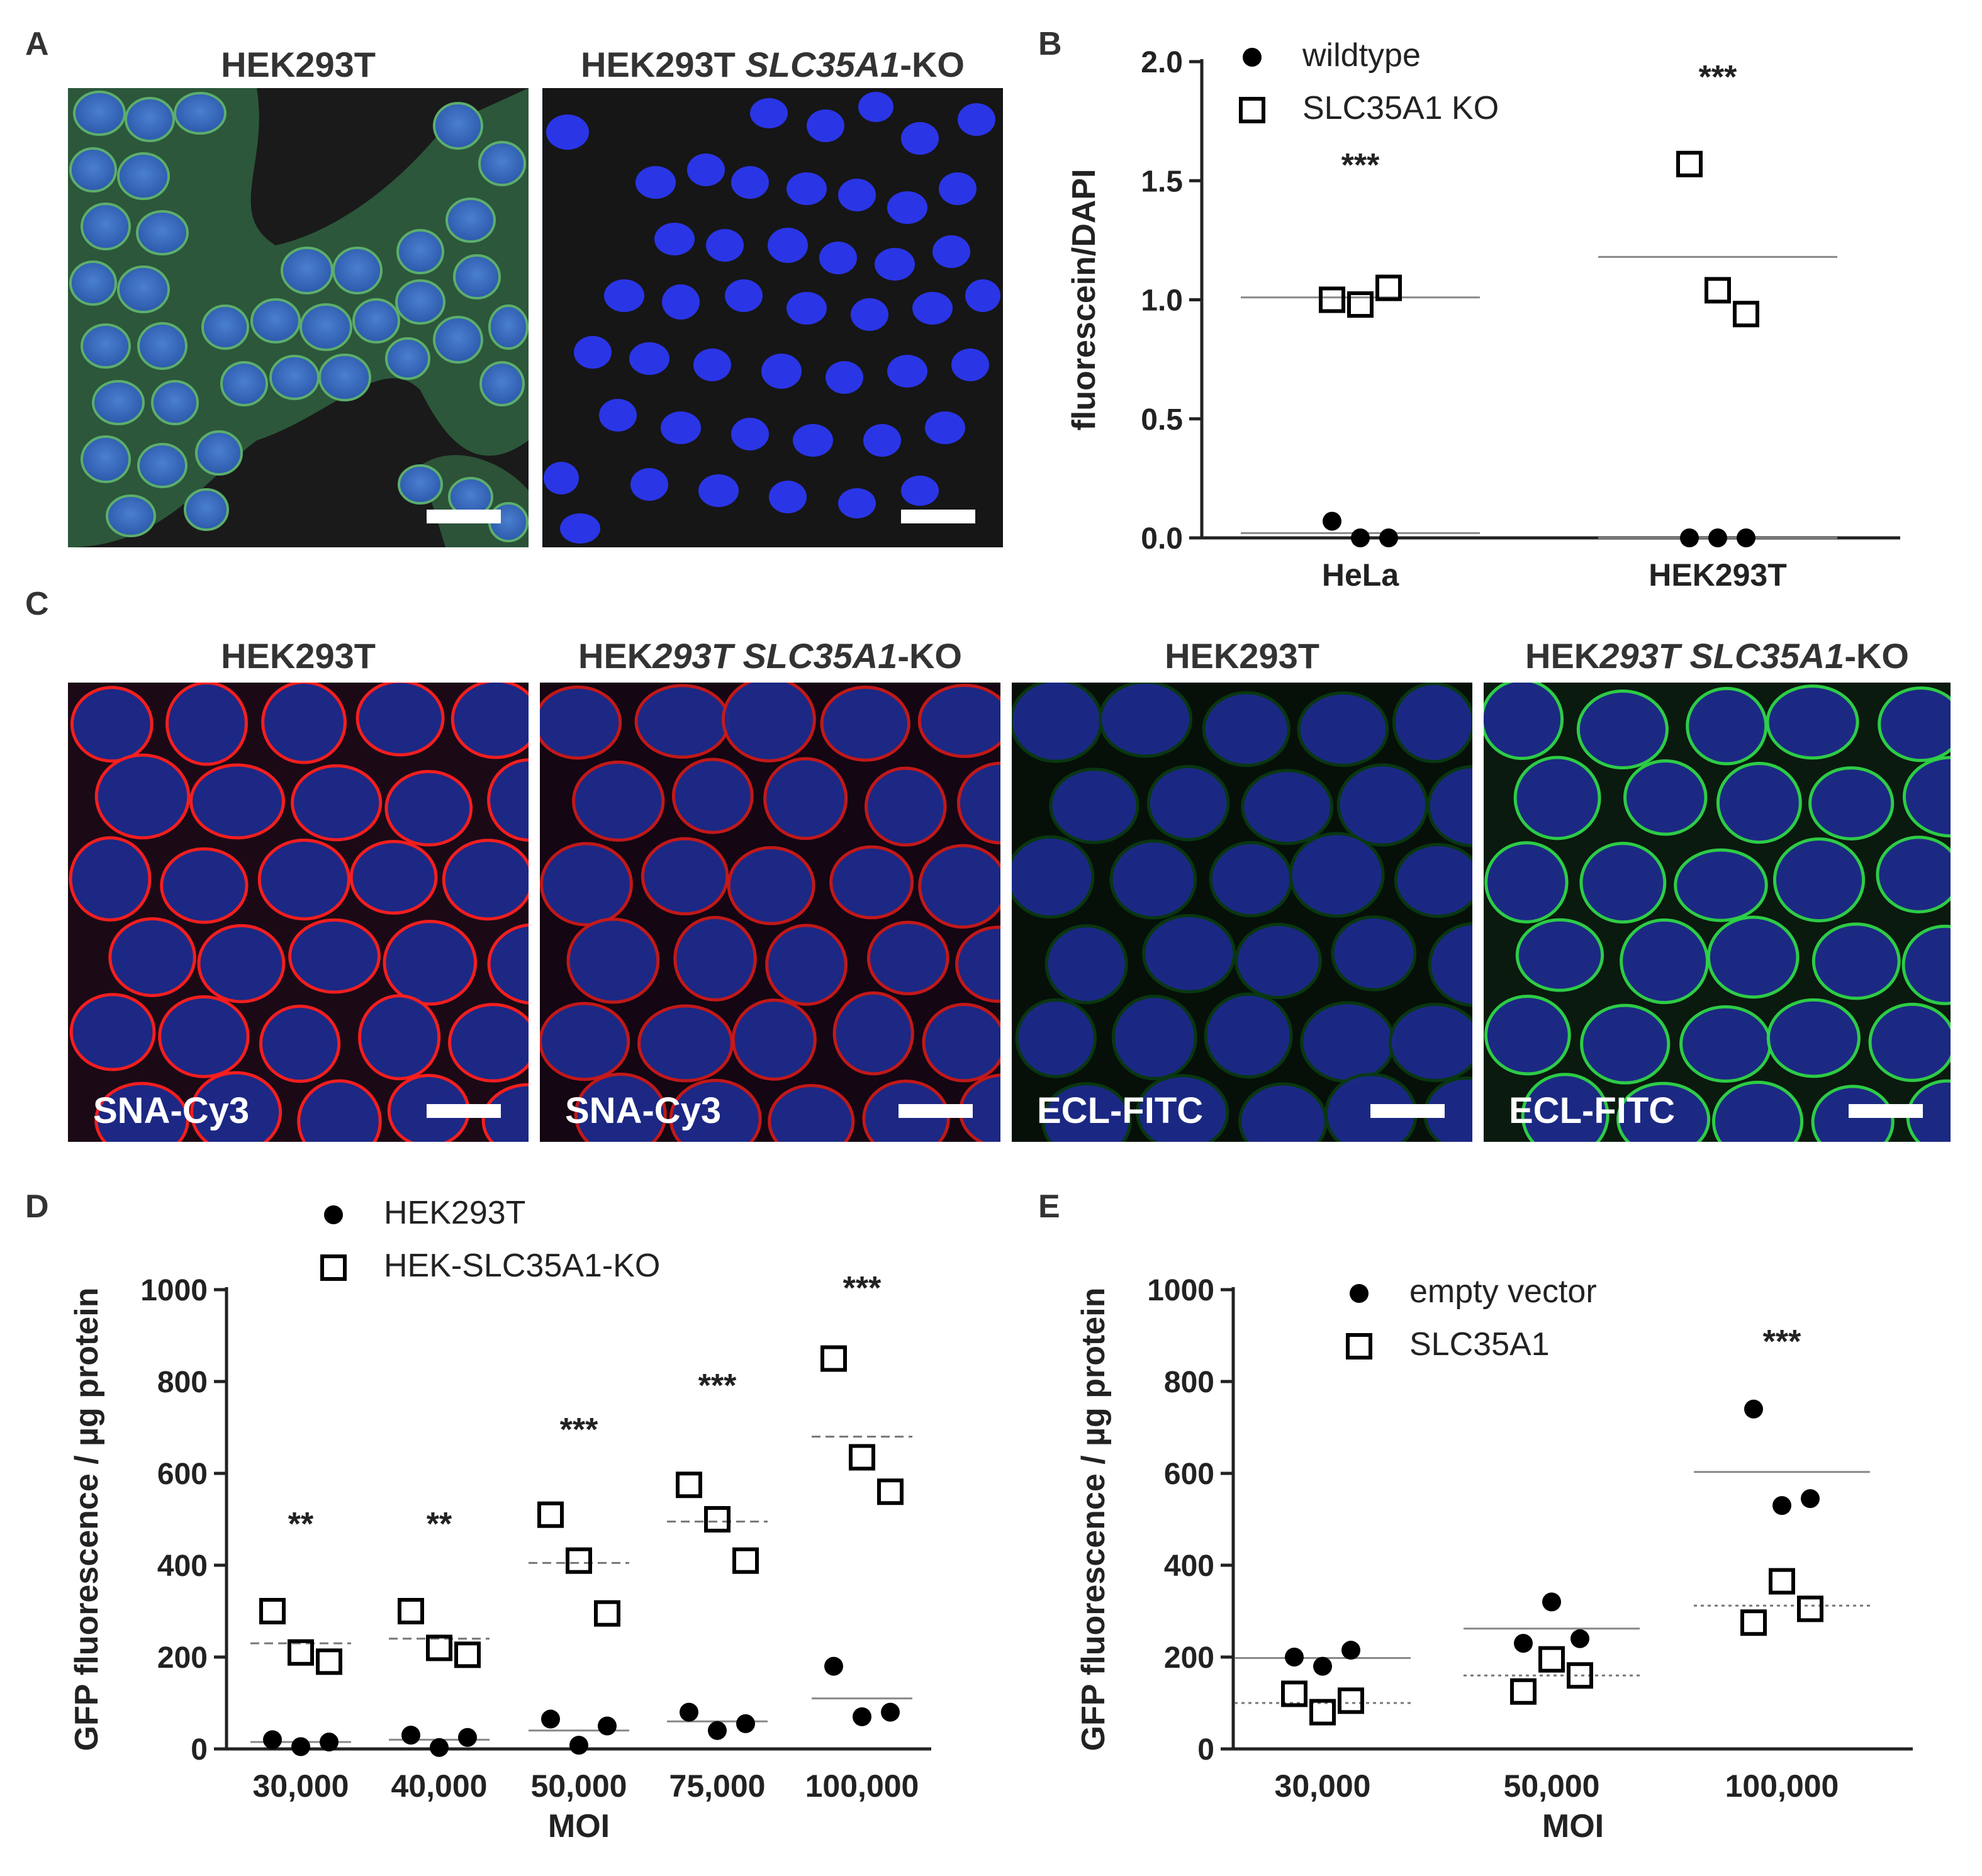  What do you see at coordinates (1323, 1786) in the screenshot?
I see `x-tick-label: 30,000` at bounding box center [1323, 1786].